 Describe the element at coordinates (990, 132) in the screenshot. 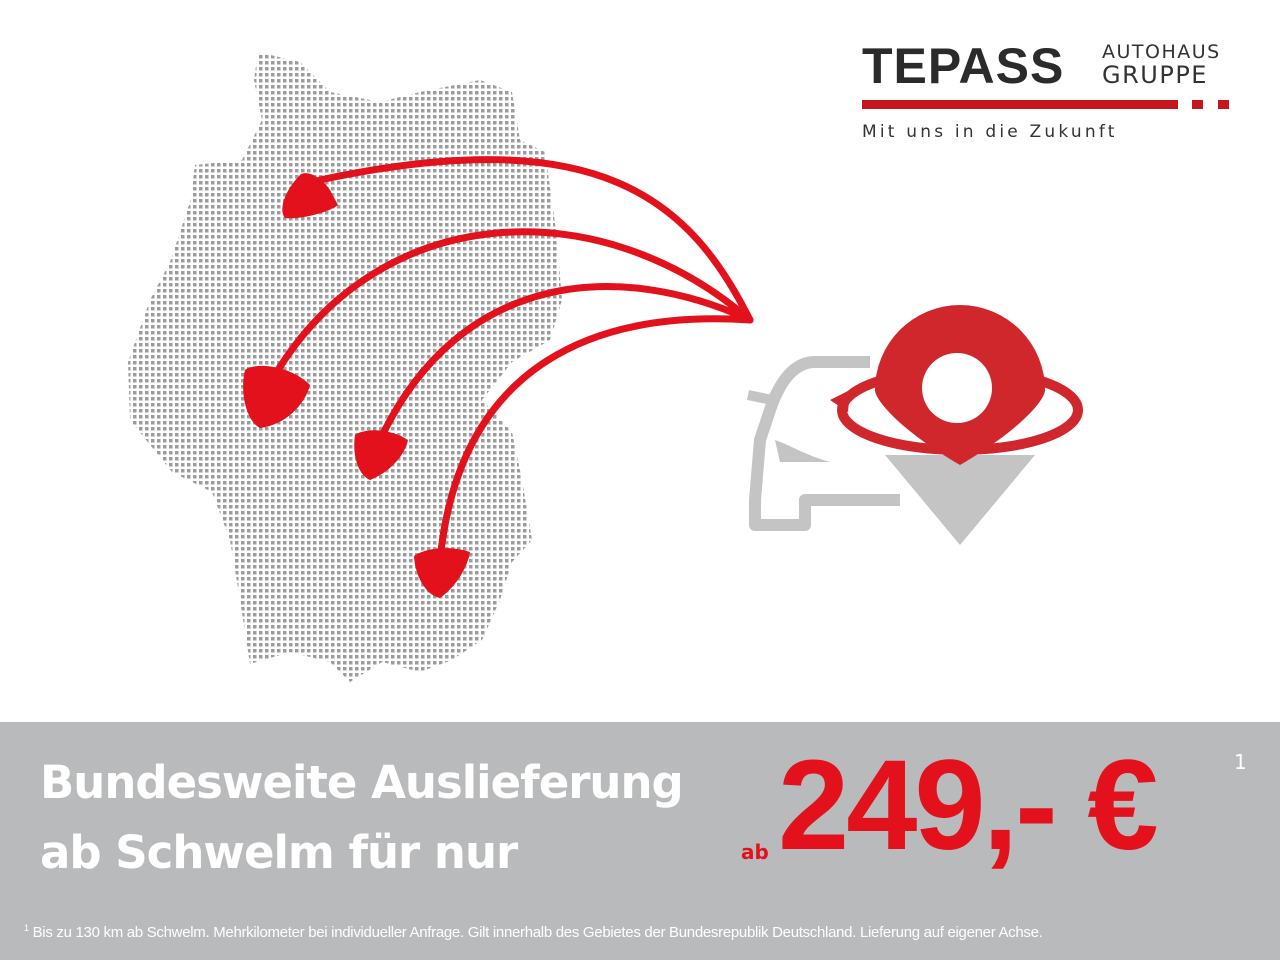

I see `logo-tagline: Mit uns in die Zukunft` at that location.